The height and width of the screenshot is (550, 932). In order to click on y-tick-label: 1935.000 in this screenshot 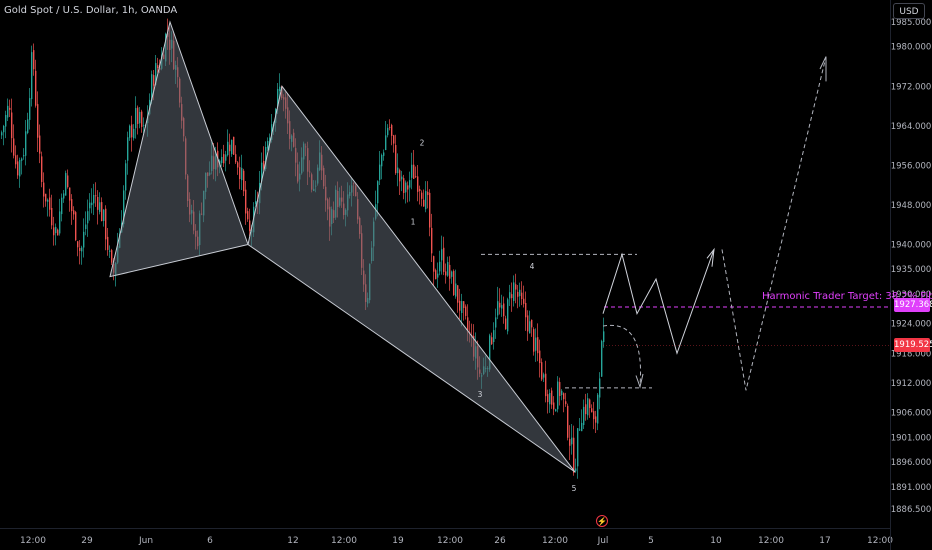, I will do `click(911, 270)`.